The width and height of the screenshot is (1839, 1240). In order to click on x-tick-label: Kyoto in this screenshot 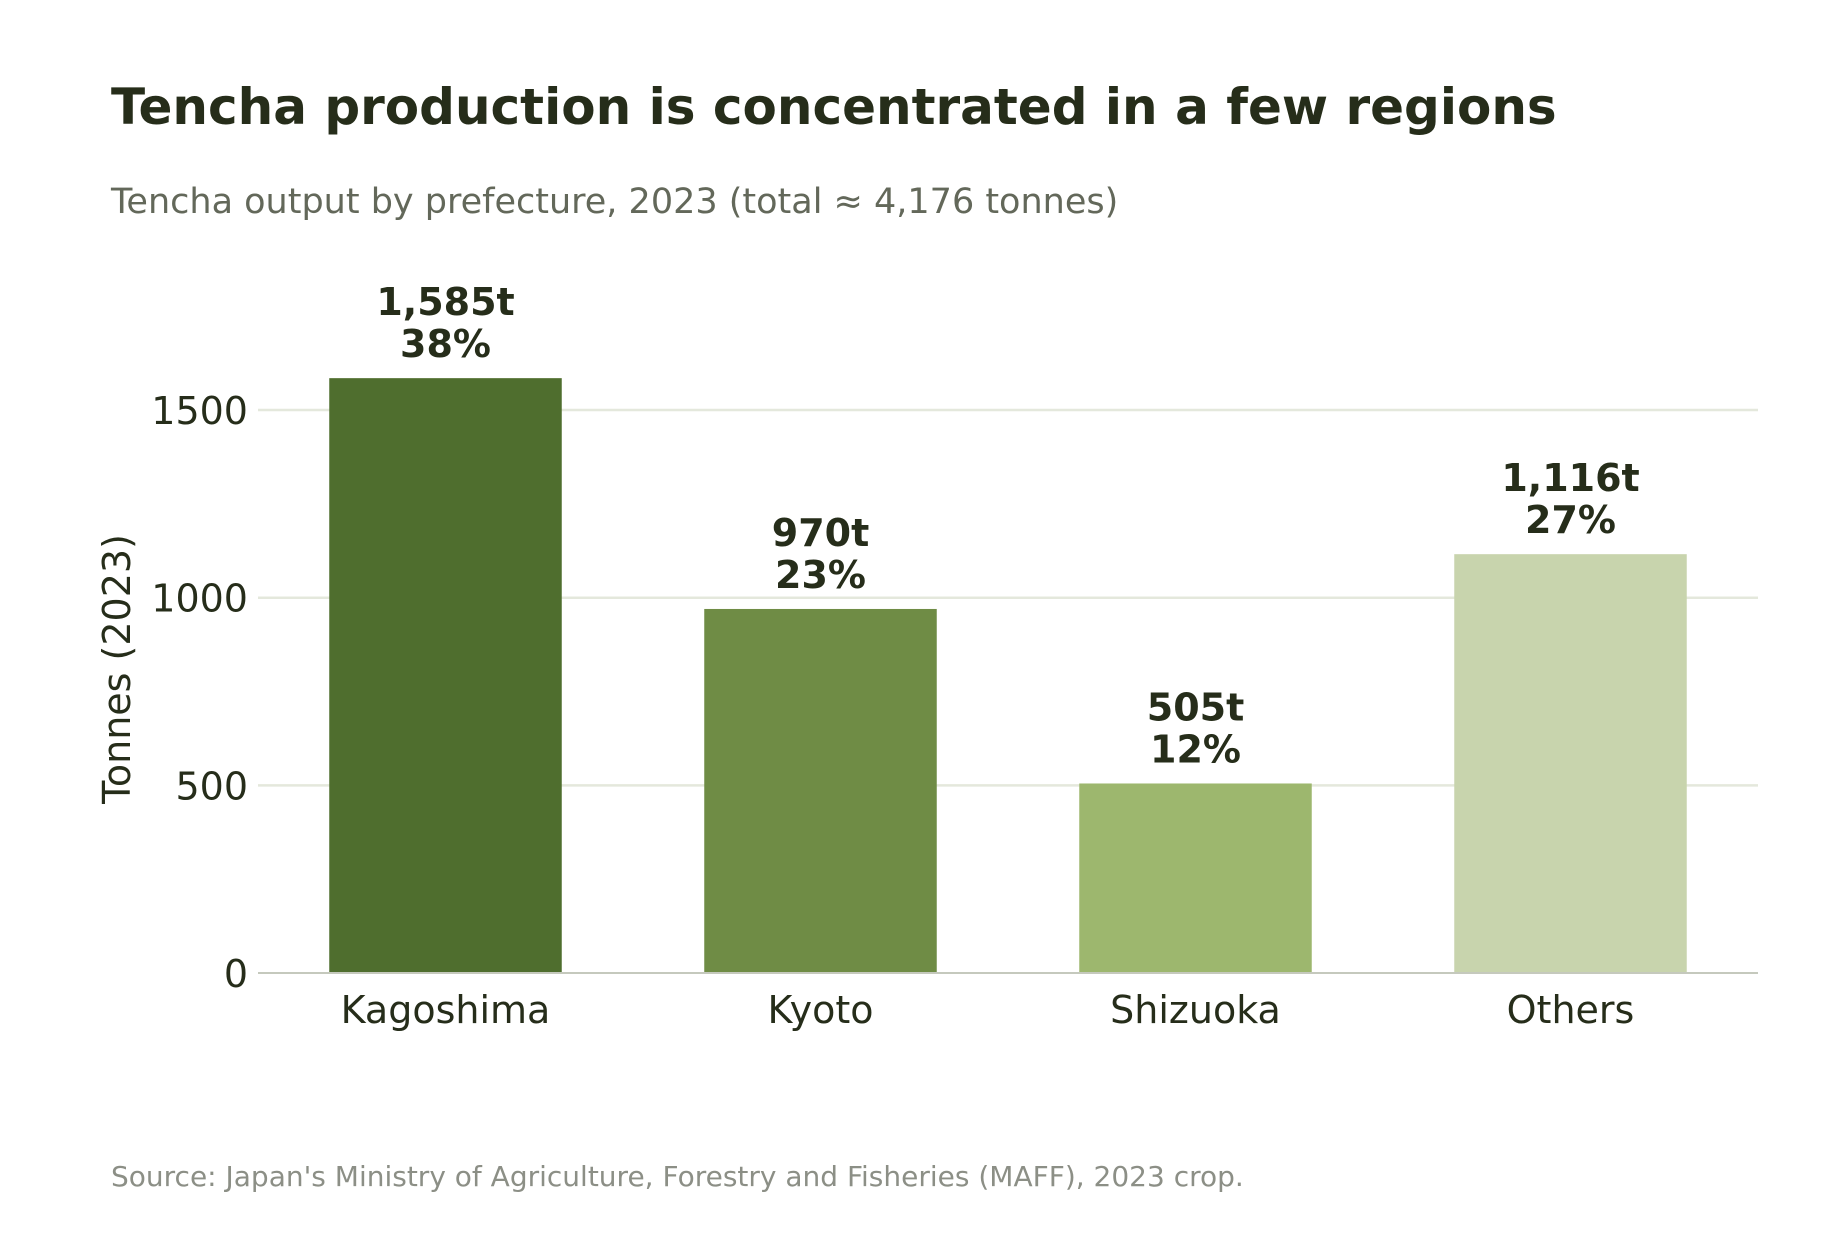, I will do `click(820, 1010)`.